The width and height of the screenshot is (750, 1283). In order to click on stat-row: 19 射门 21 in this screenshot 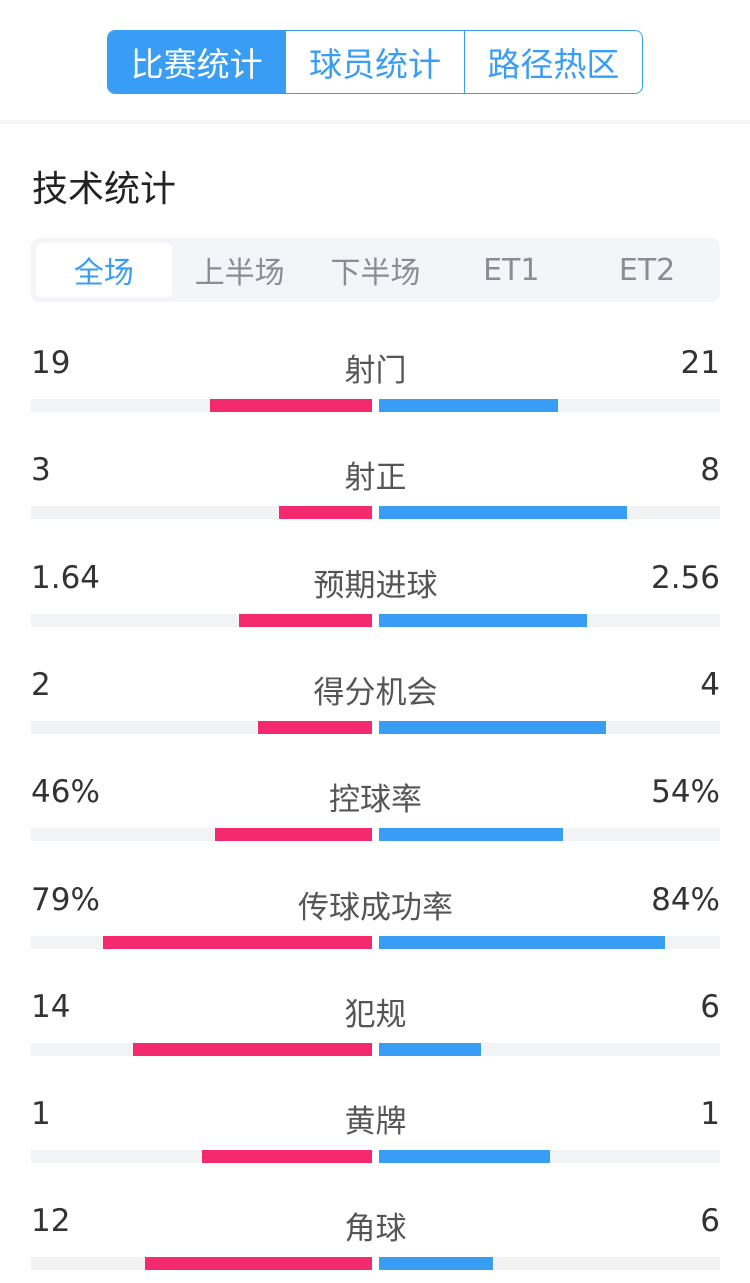, I will do `click(375, 385)`.